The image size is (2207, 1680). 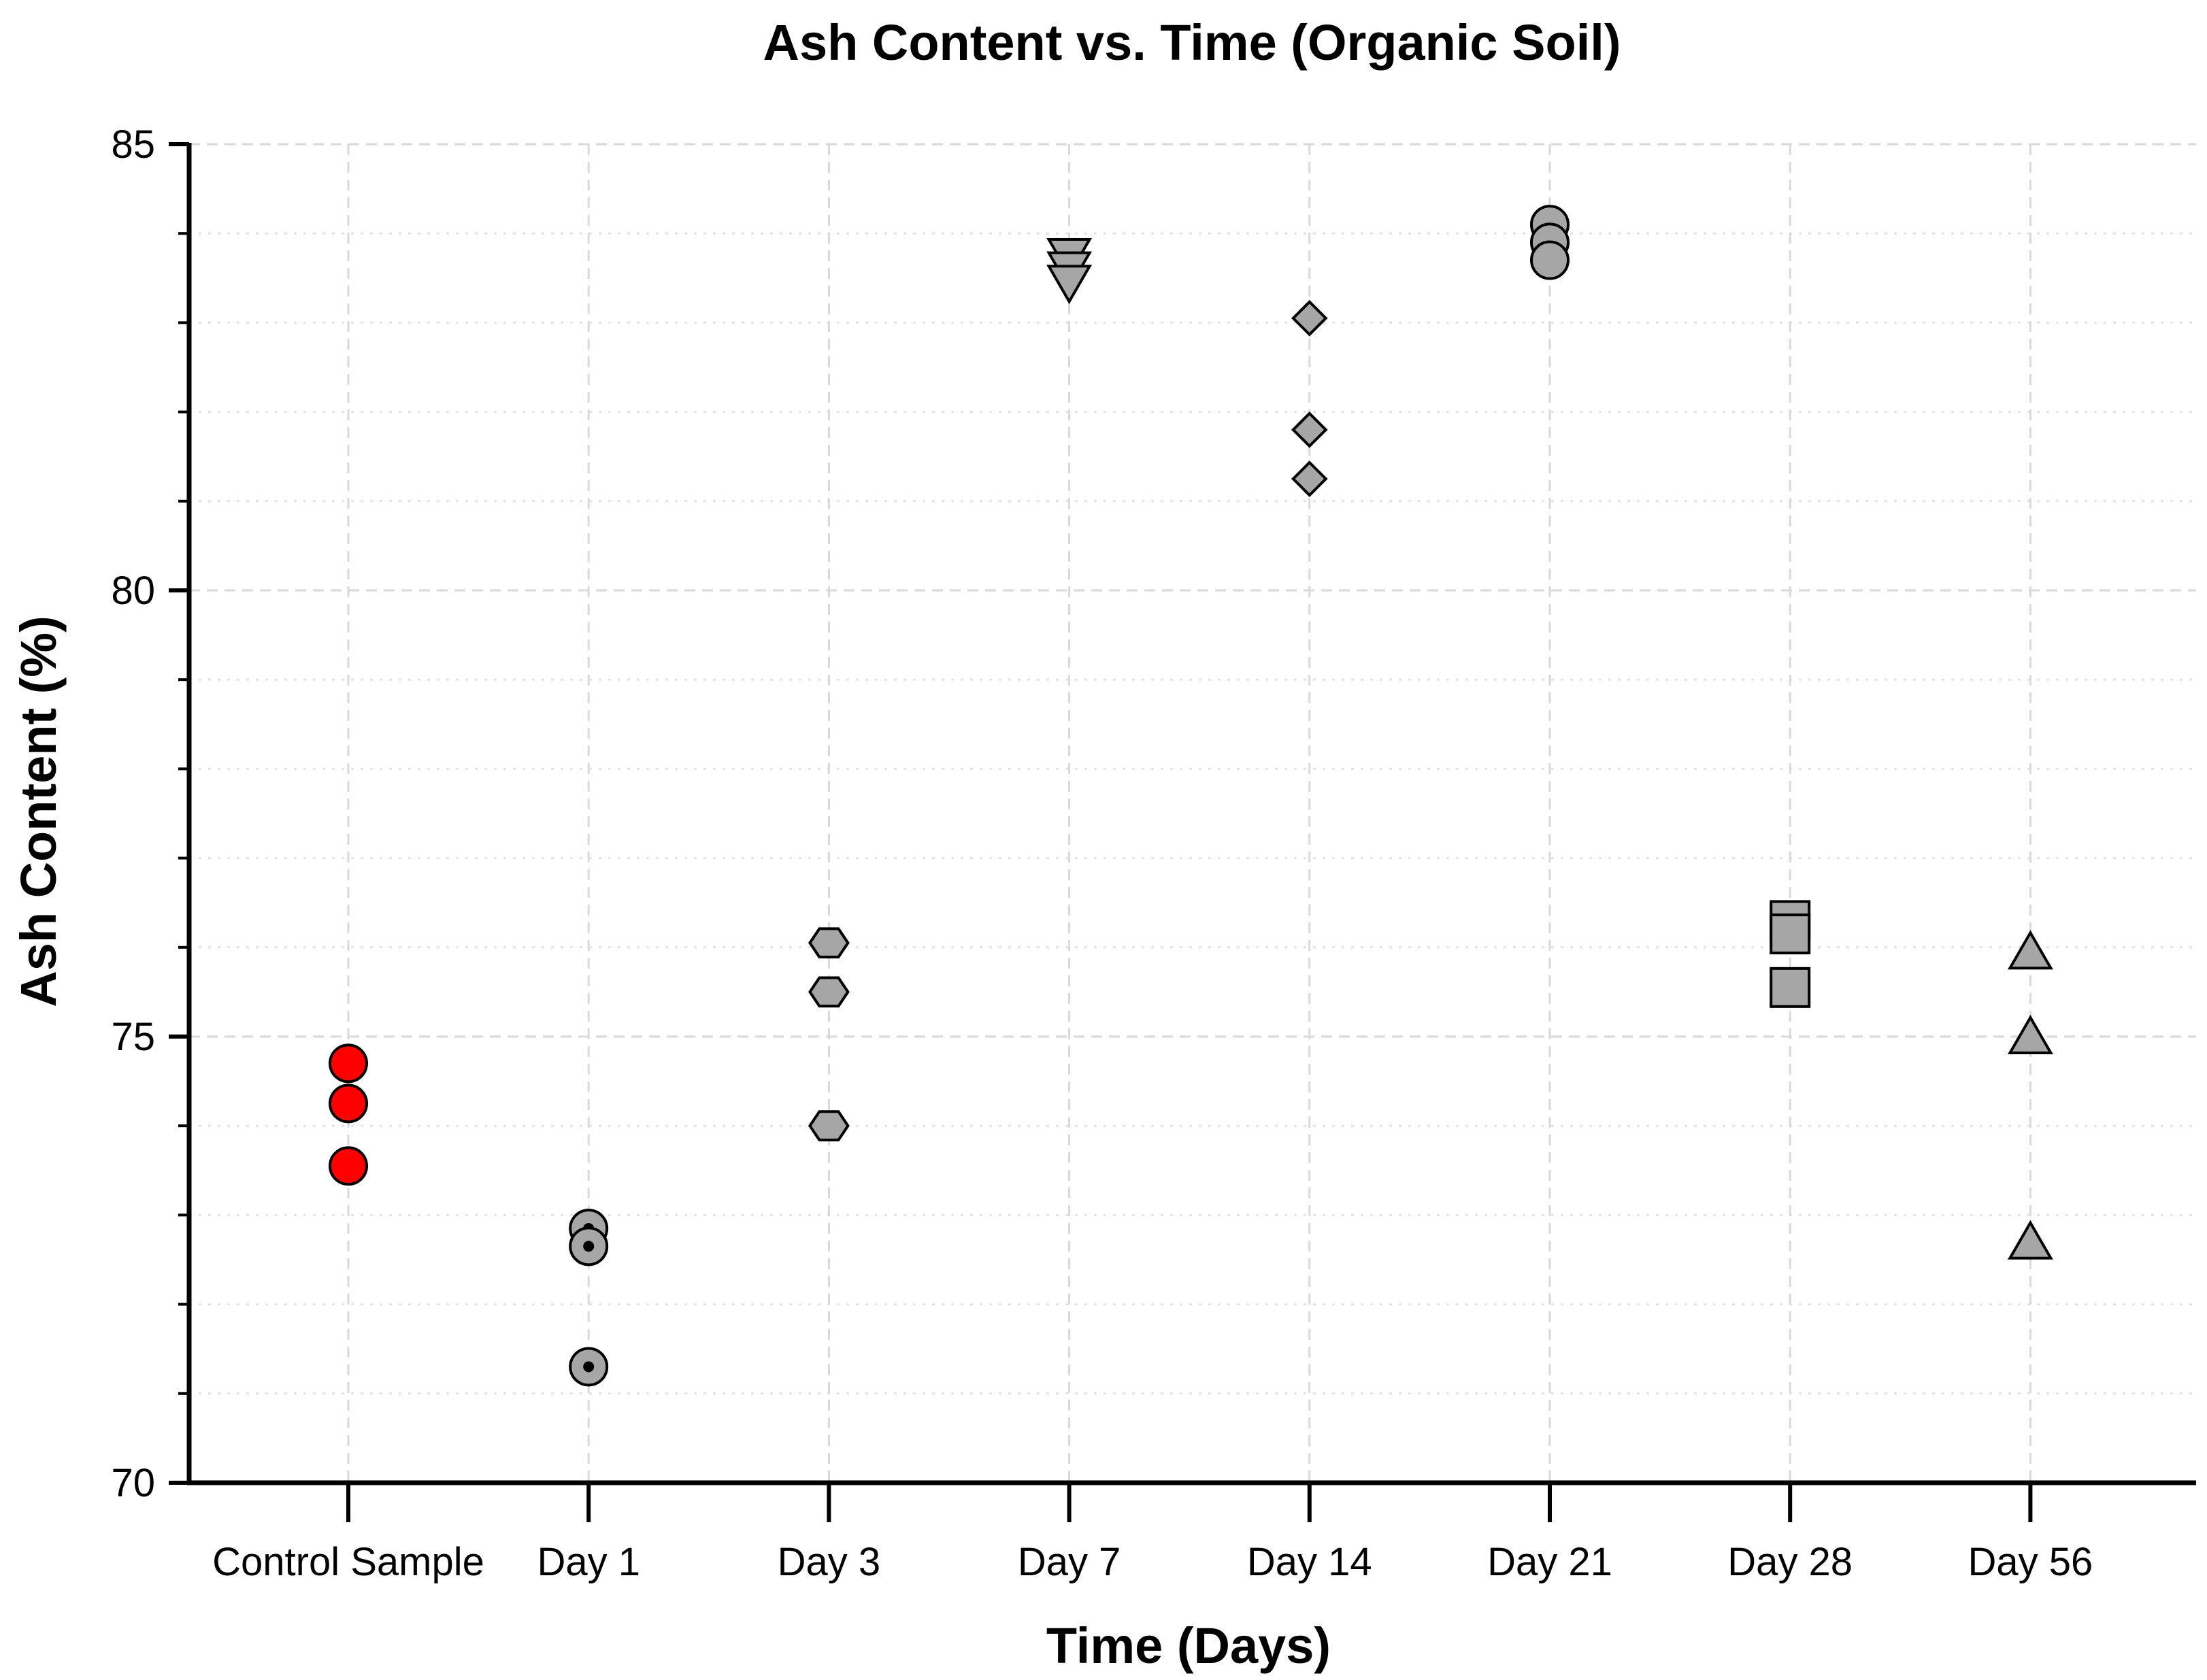 I want to click on x-tick-label: Day 14, so click(x=1309, y=1562).